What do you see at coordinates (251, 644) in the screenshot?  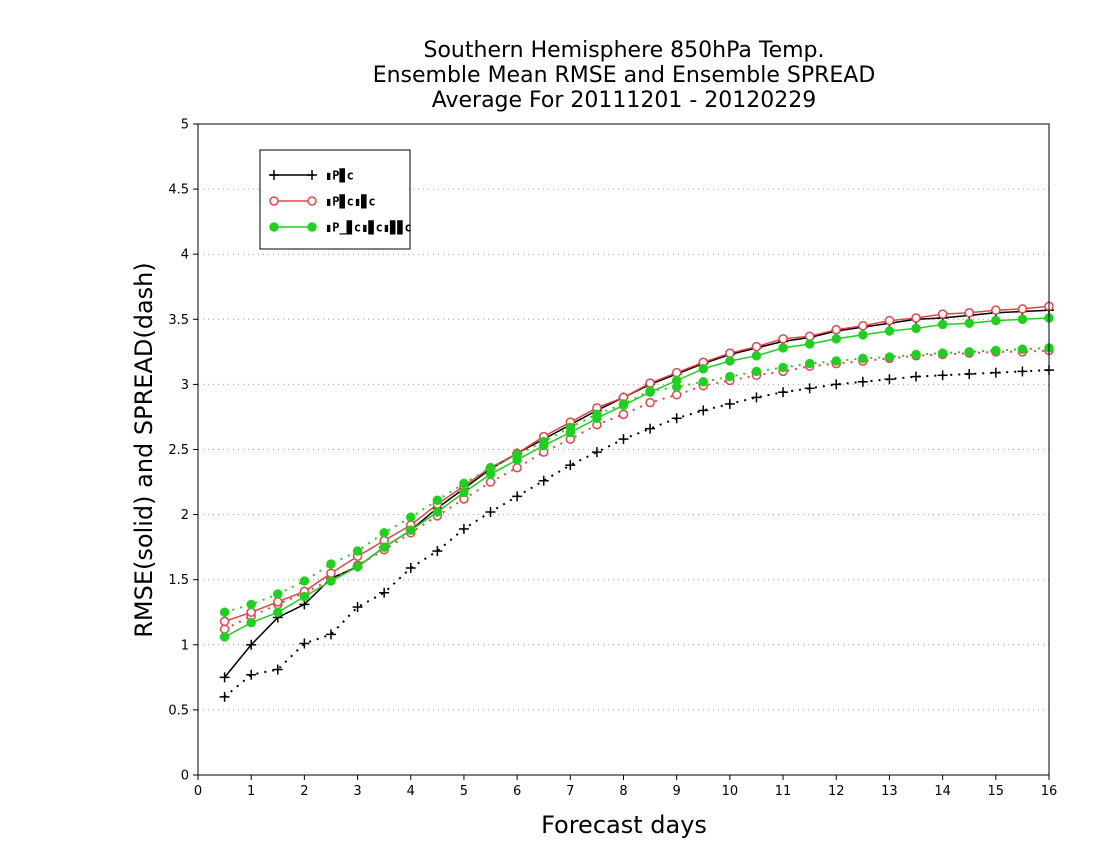 I see `series-0-rmse-point` at bounding box center [251, 644].